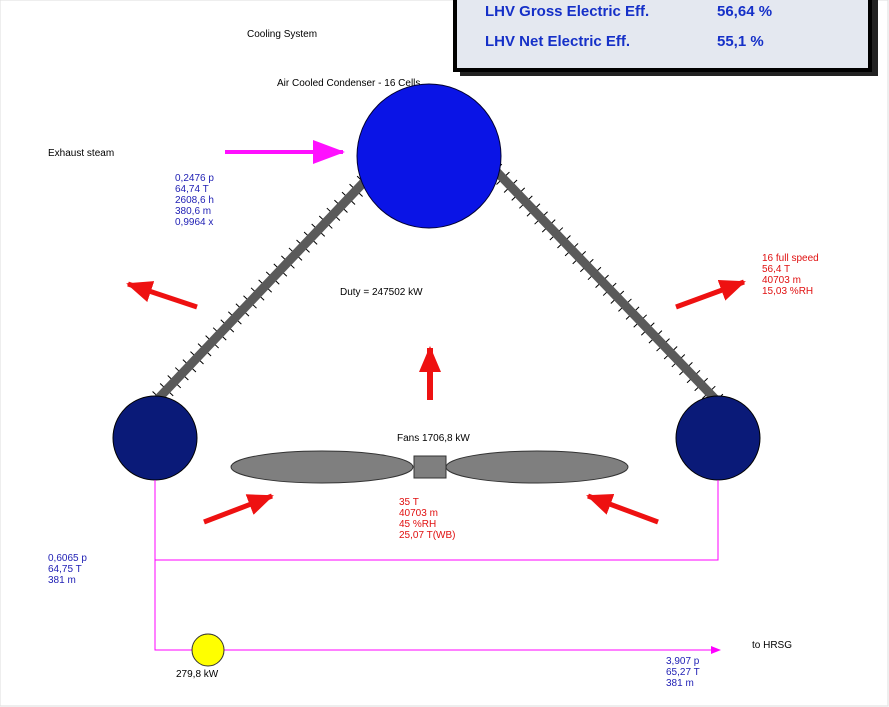 The width and height of the screenshot is (889, 707). Describe the element at coordinates (790, 258) in the screenshot. I see `stream-value: 16 full speed` at that location.